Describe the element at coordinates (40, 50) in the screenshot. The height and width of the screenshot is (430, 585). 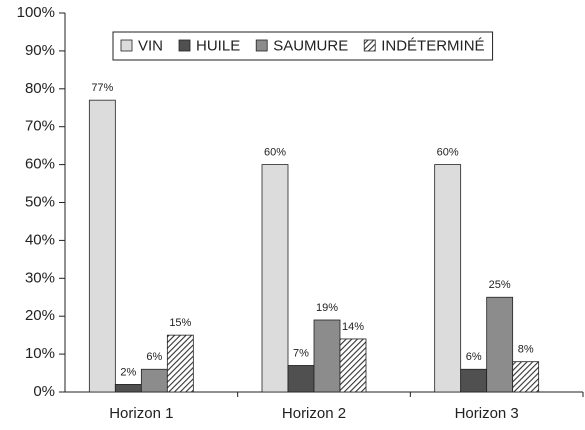
I see `y-tick-label: 90%` at that location.